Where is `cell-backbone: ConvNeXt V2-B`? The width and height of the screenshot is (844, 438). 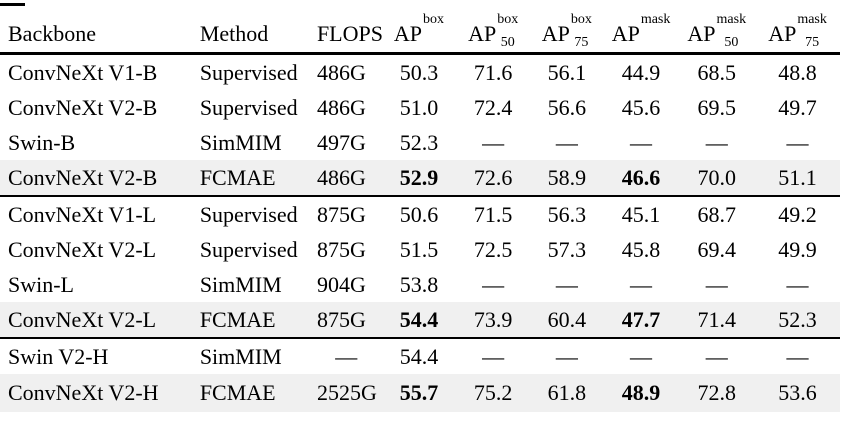
cell-backbone: ConvNeXt V2-B is located at coordinates (96, 178).